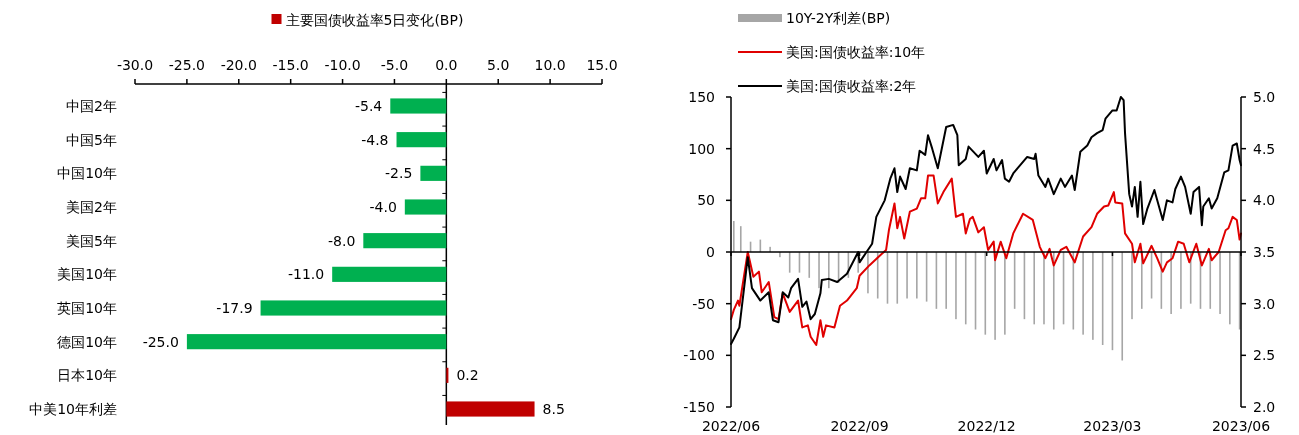  I want to click on y-tick-label: 日本10年, so click(87, 375).